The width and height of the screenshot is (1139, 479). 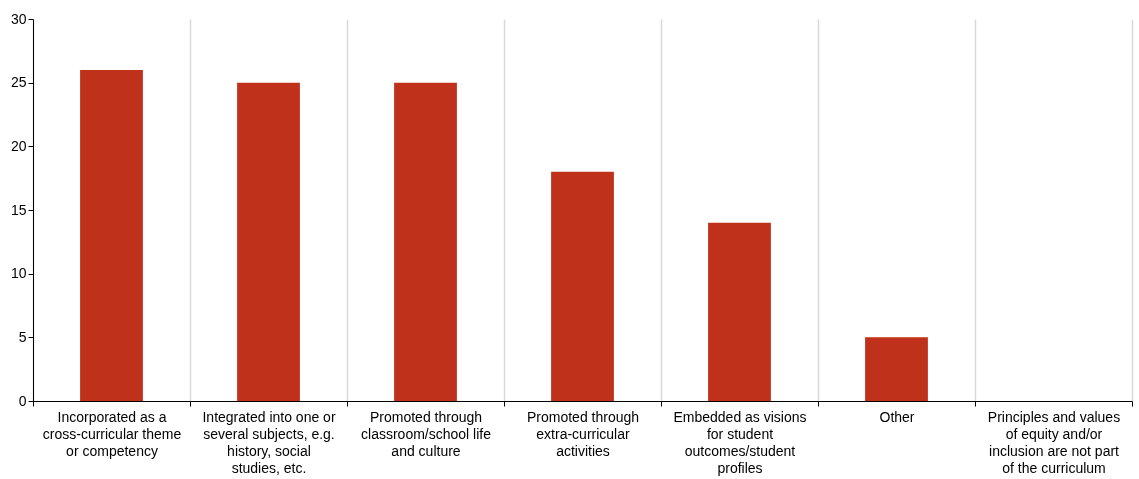 I want to click on x-tick-label: Incorporated as a cross-curricular theme or competency, so click(x=112, y=433).